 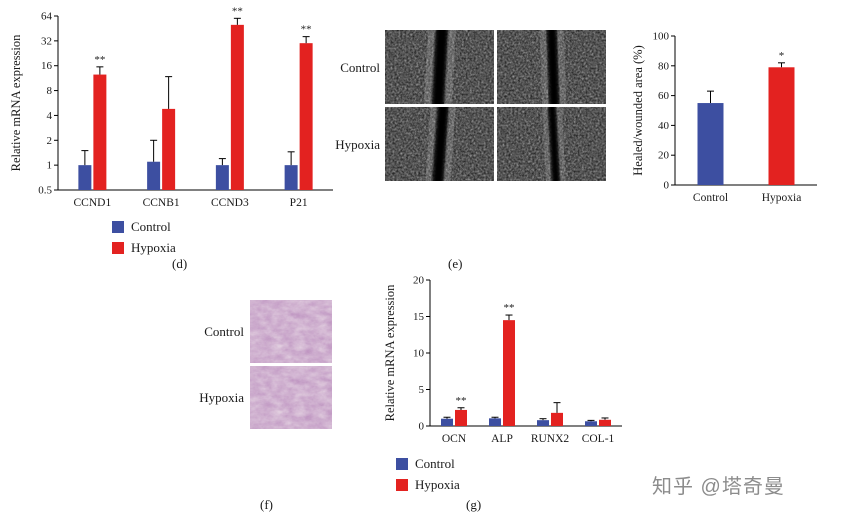 I want to click on y-tick-label: 60, so click(x=664, y=96).